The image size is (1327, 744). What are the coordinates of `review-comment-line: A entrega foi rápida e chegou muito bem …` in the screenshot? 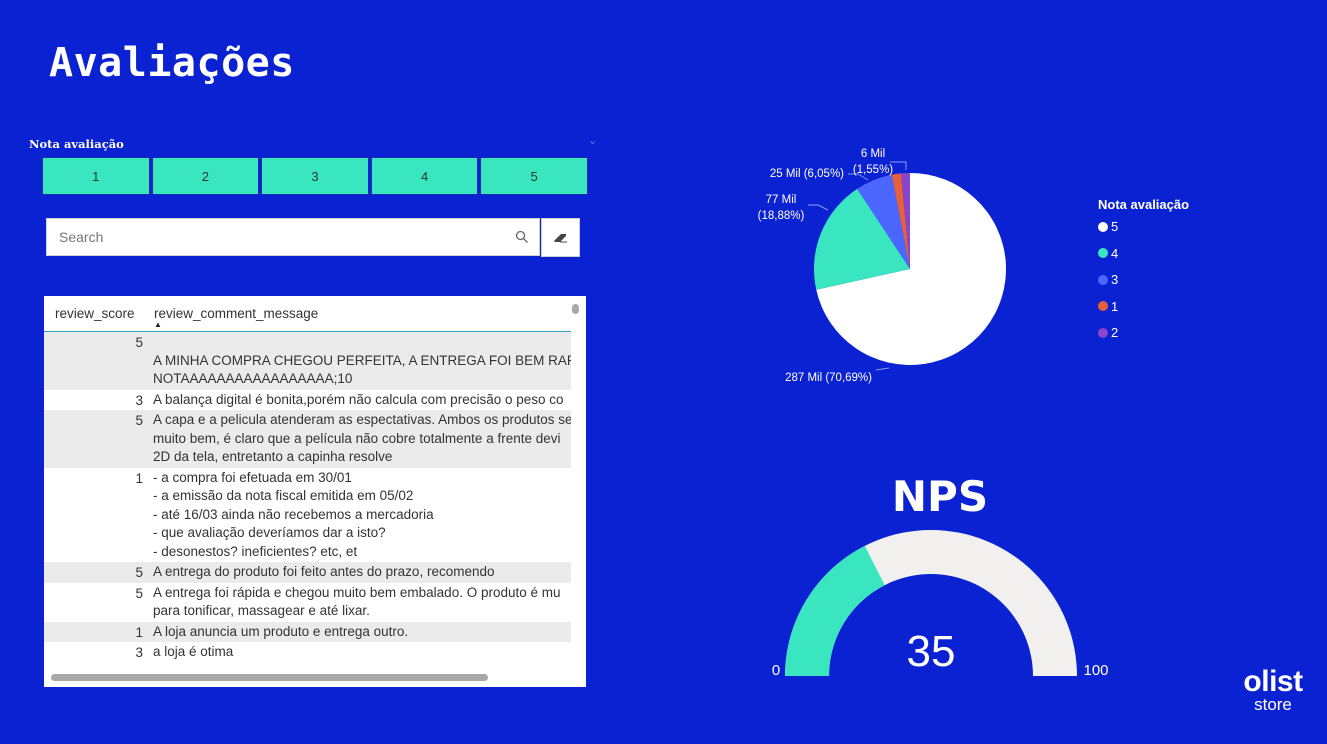 It's located at (357, 592).